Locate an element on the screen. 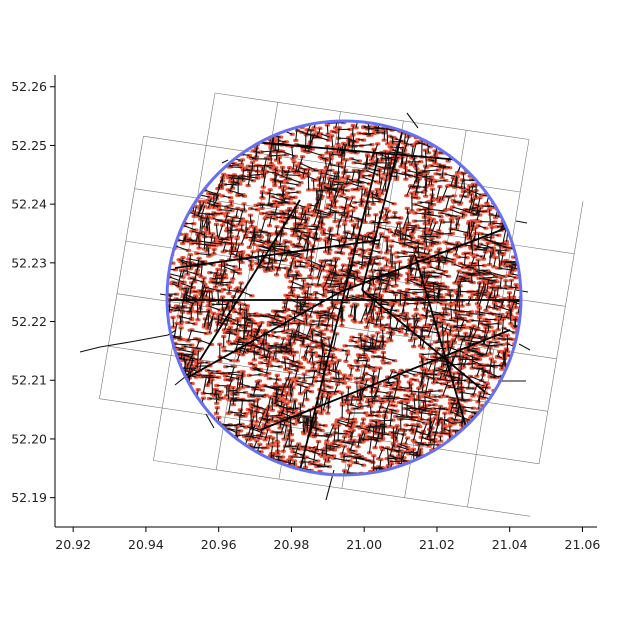 Image resolution: width=632 pixels, height=632 pixels. y-tick-label: 52.19 is located at coordinates (29, 497).